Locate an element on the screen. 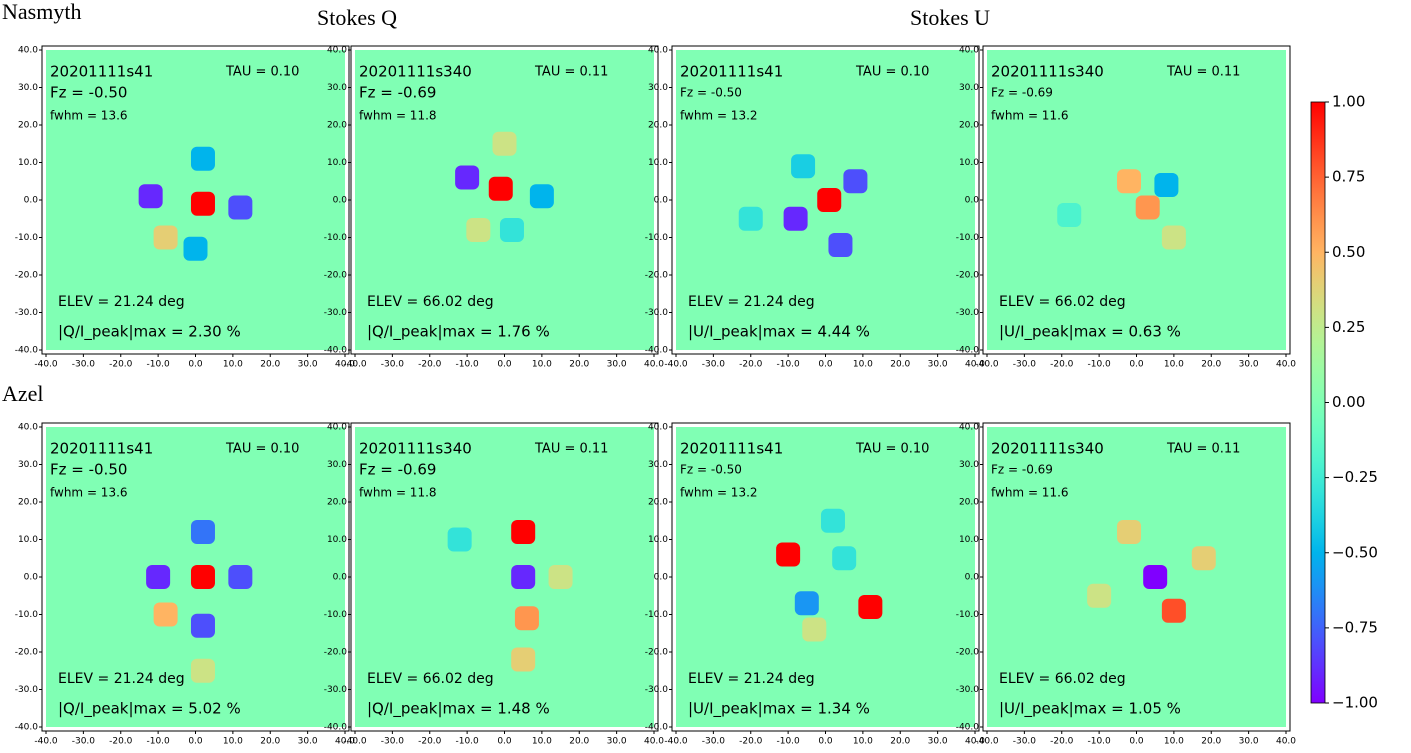 The width and height of the screenshot is (1411, 753). colorbar-tick-label: 0.50 is located at coordinates (1348, 252).